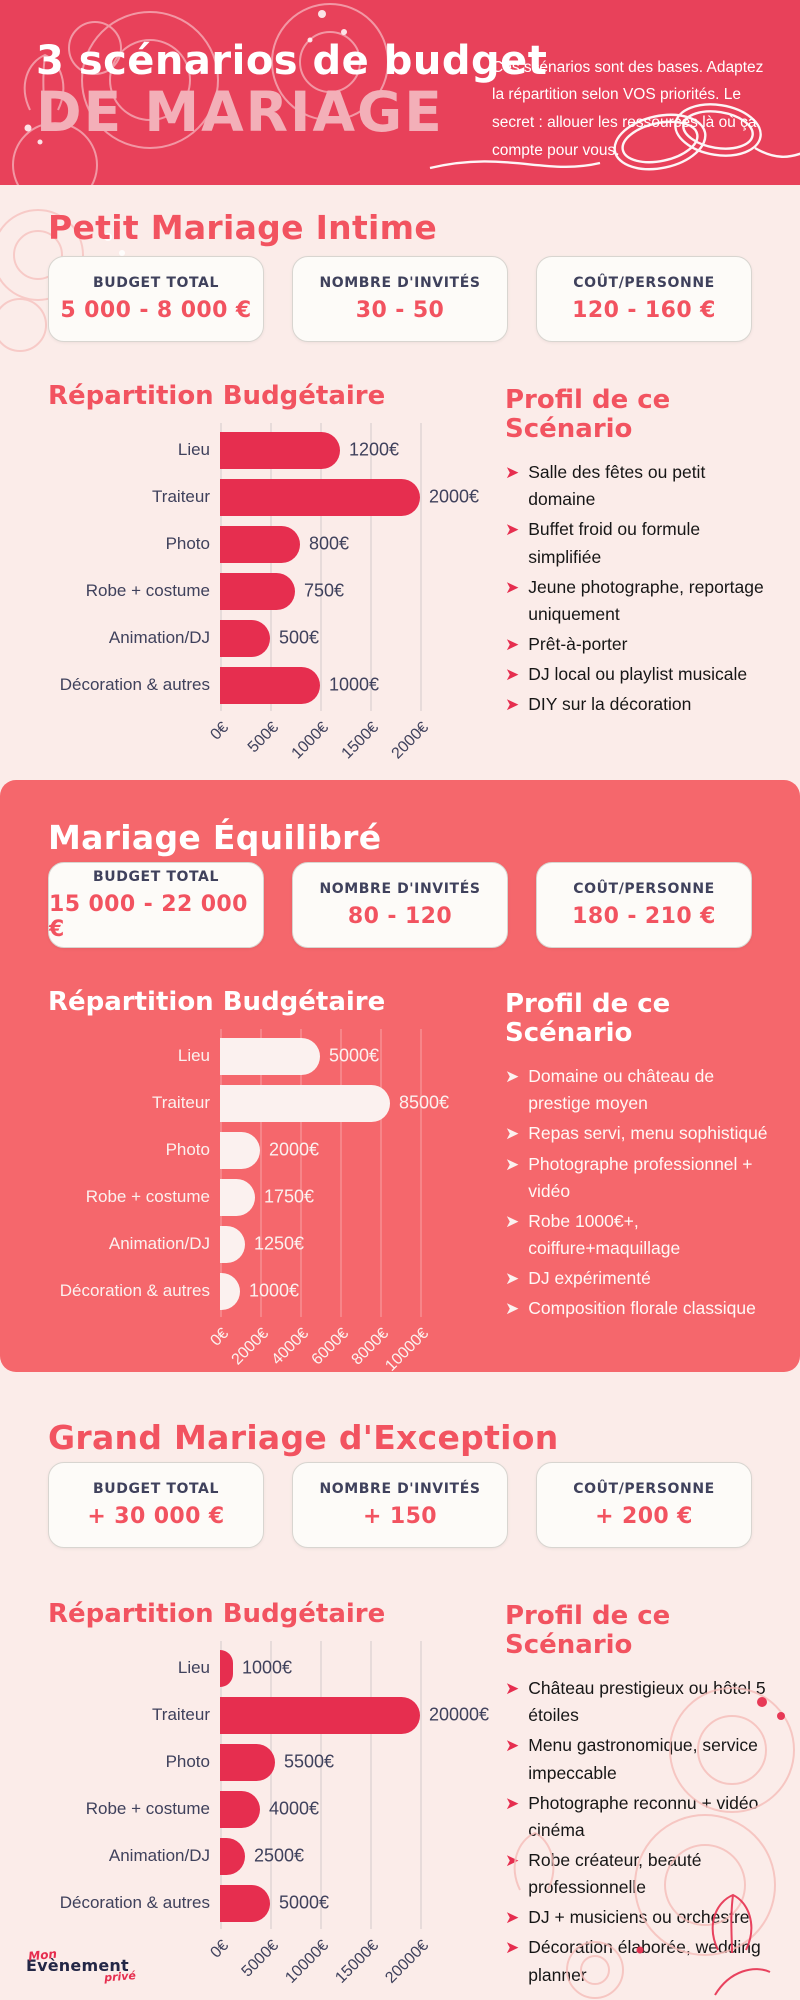  Describe the element at coordinates (320, 1197) in the screenshot. I see `bar-track: 1750€` at that location.